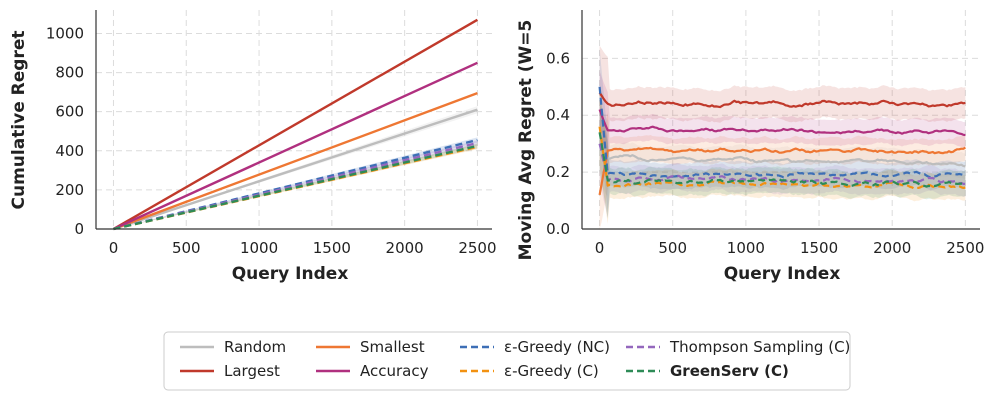 Image resolution: width=996 pixels, height=404 pixels. What do you see at coordinates (558, 115) in the screenshot?
I see `right-y-tick-label: 0.4` at bounding box center [558, 115].